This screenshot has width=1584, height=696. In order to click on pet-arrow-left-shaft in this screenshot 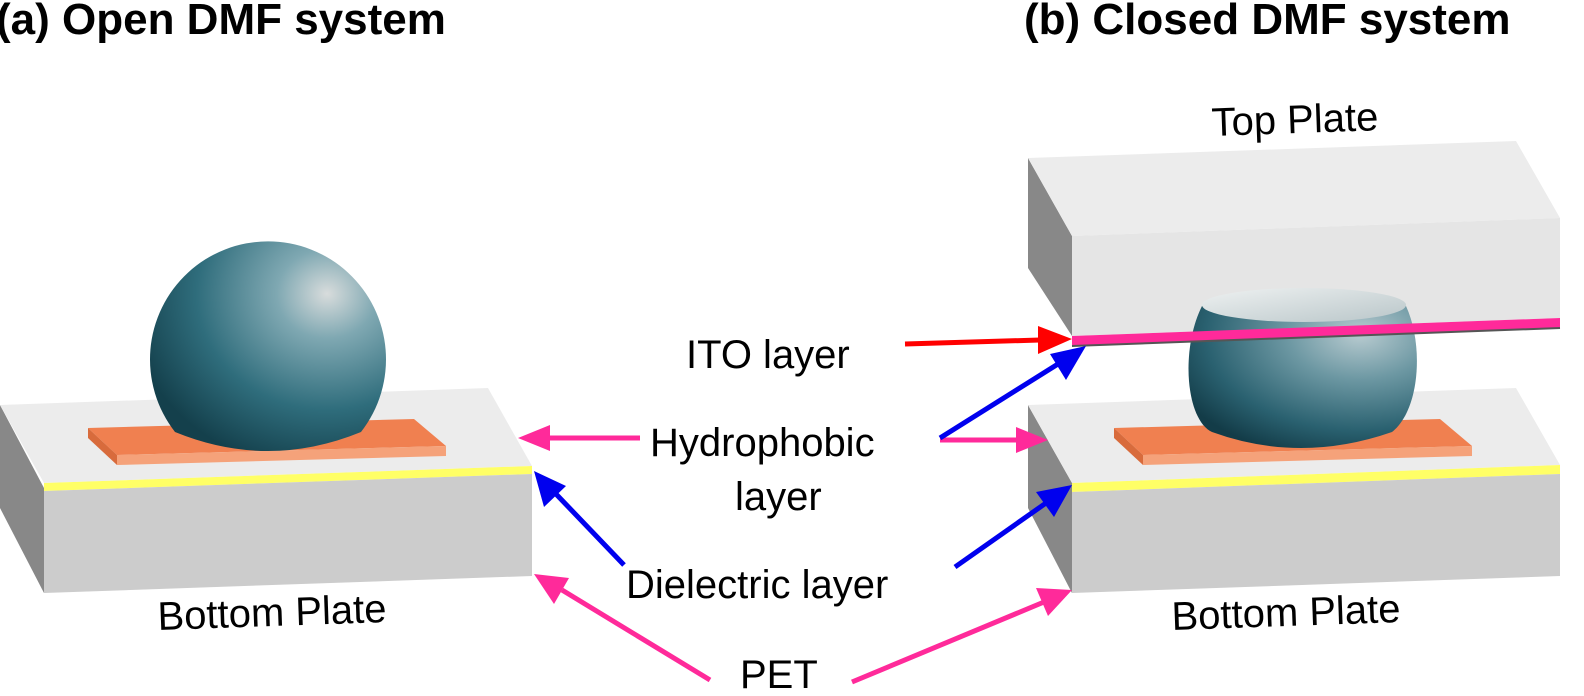, I will do `click(636, 635)`.